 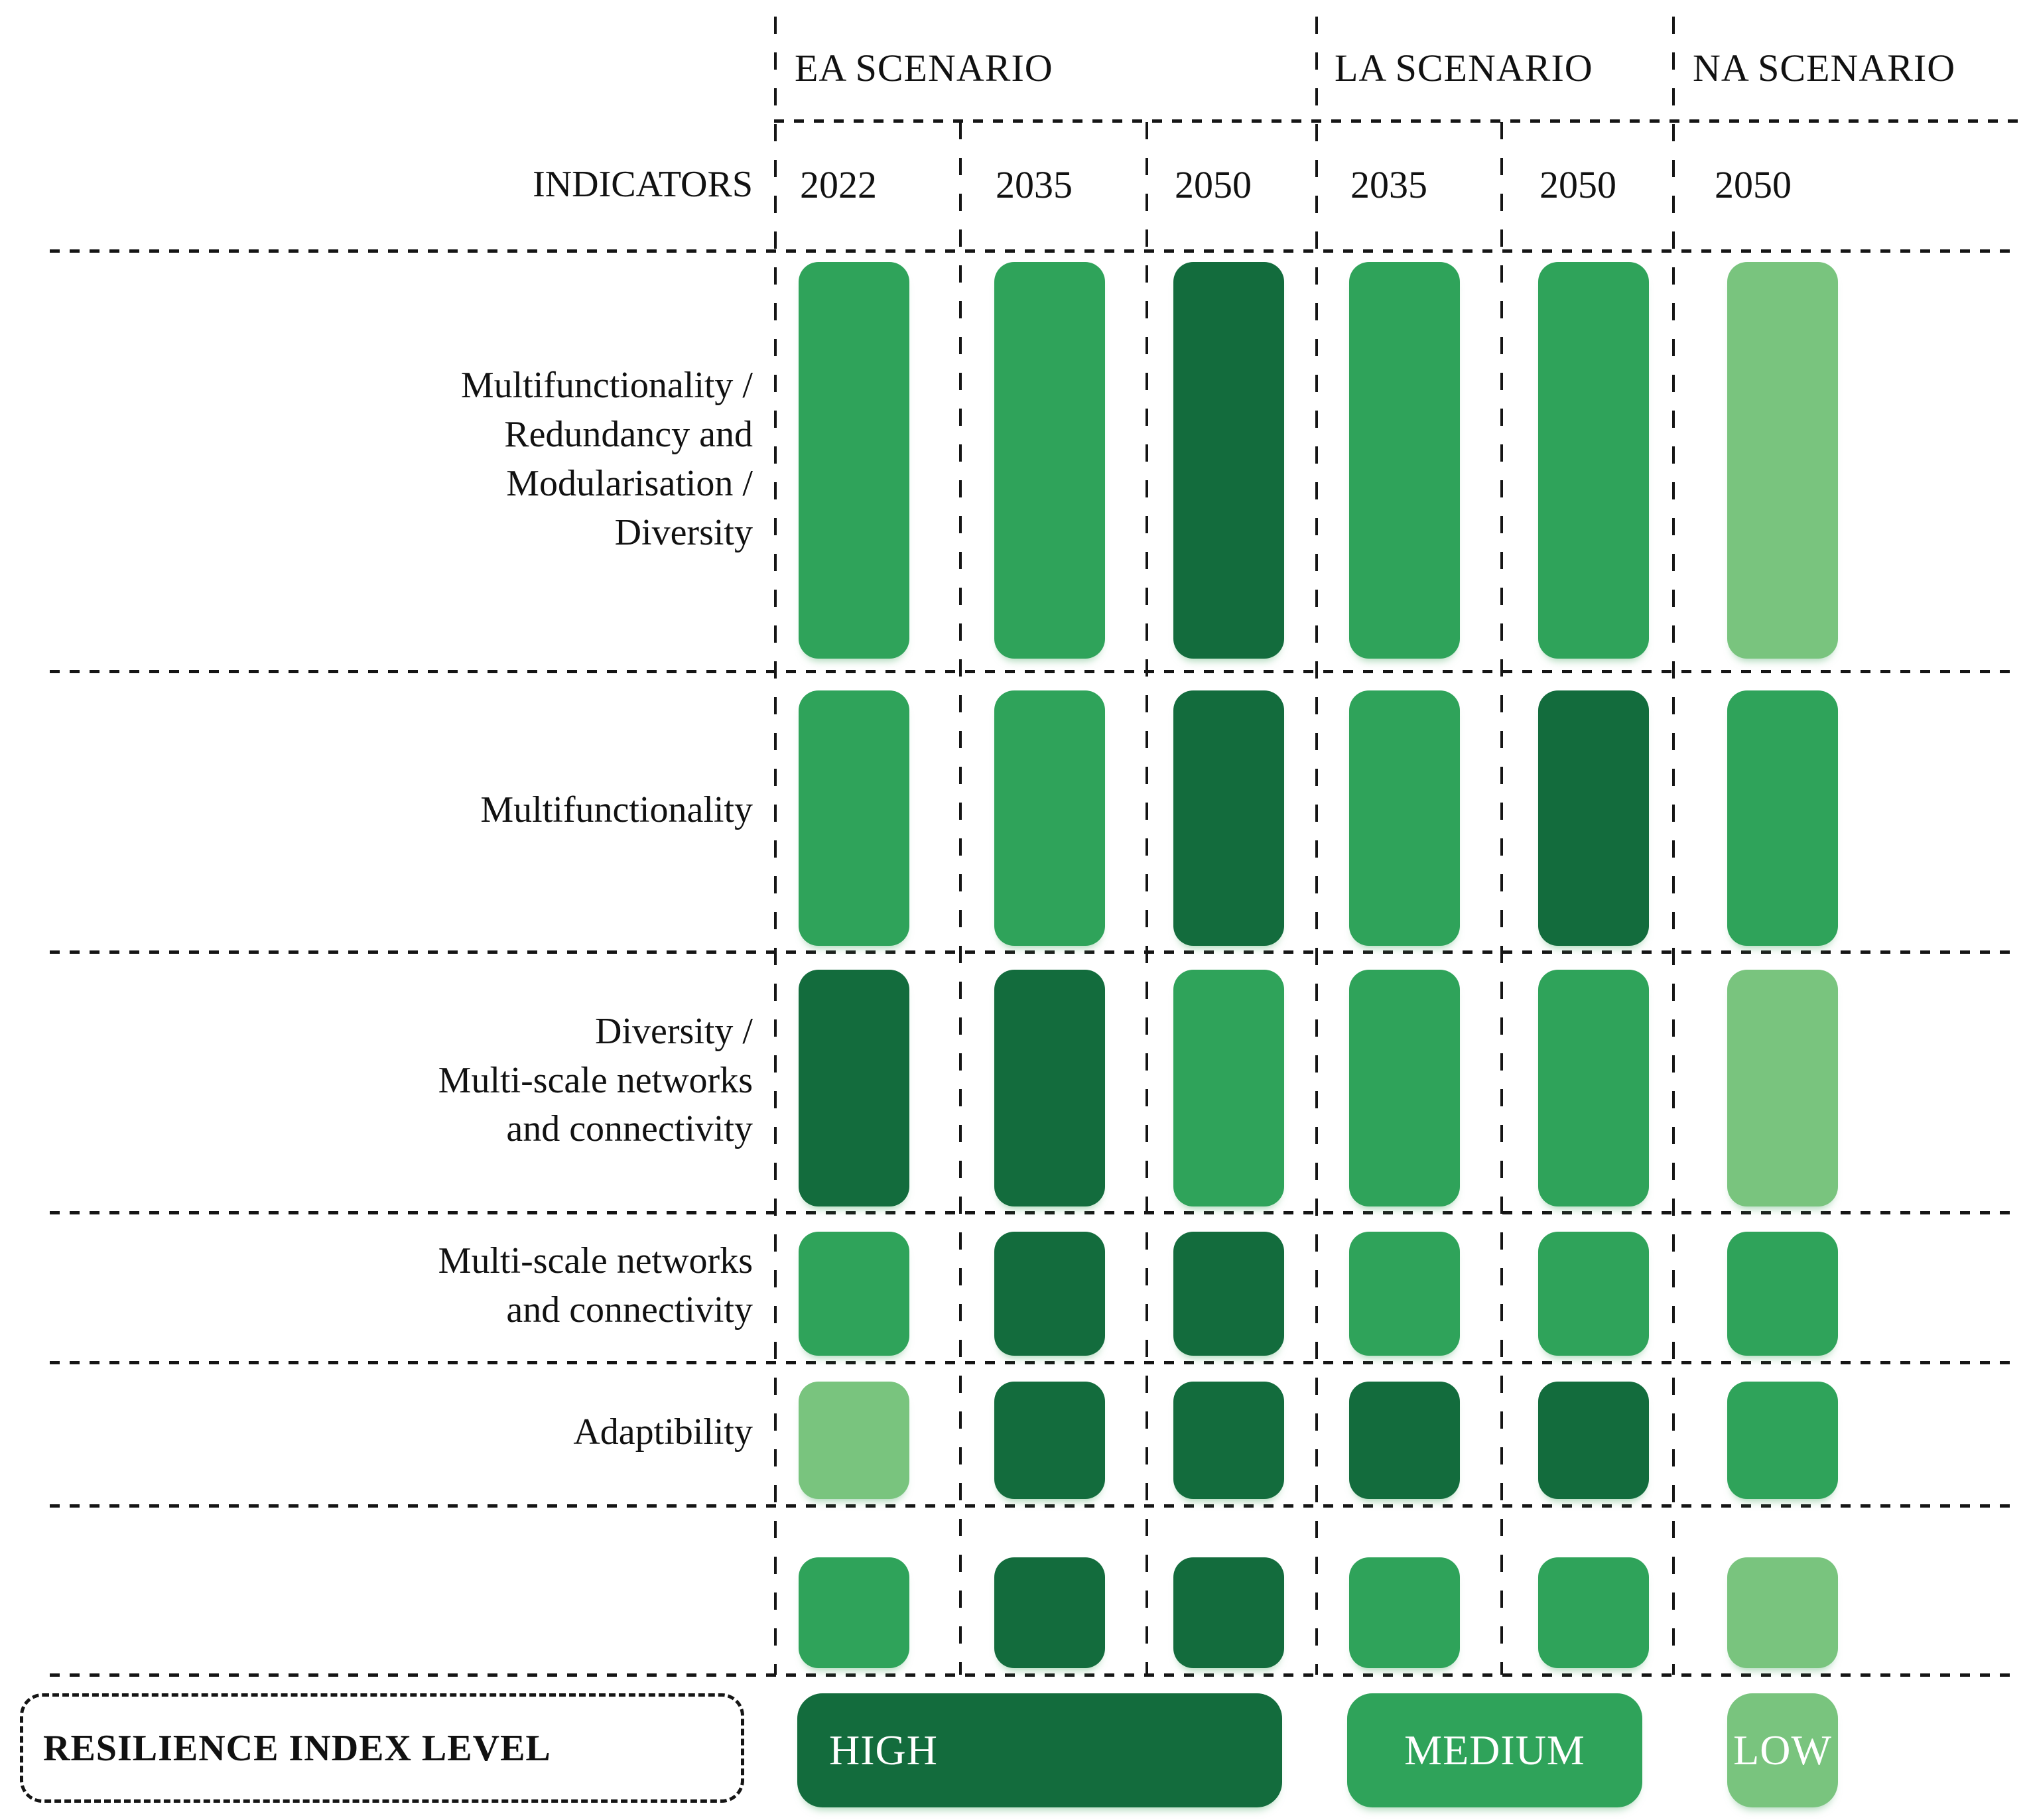 I want to click on legend-item-low: LOW, so click(x=1782, y=1750).